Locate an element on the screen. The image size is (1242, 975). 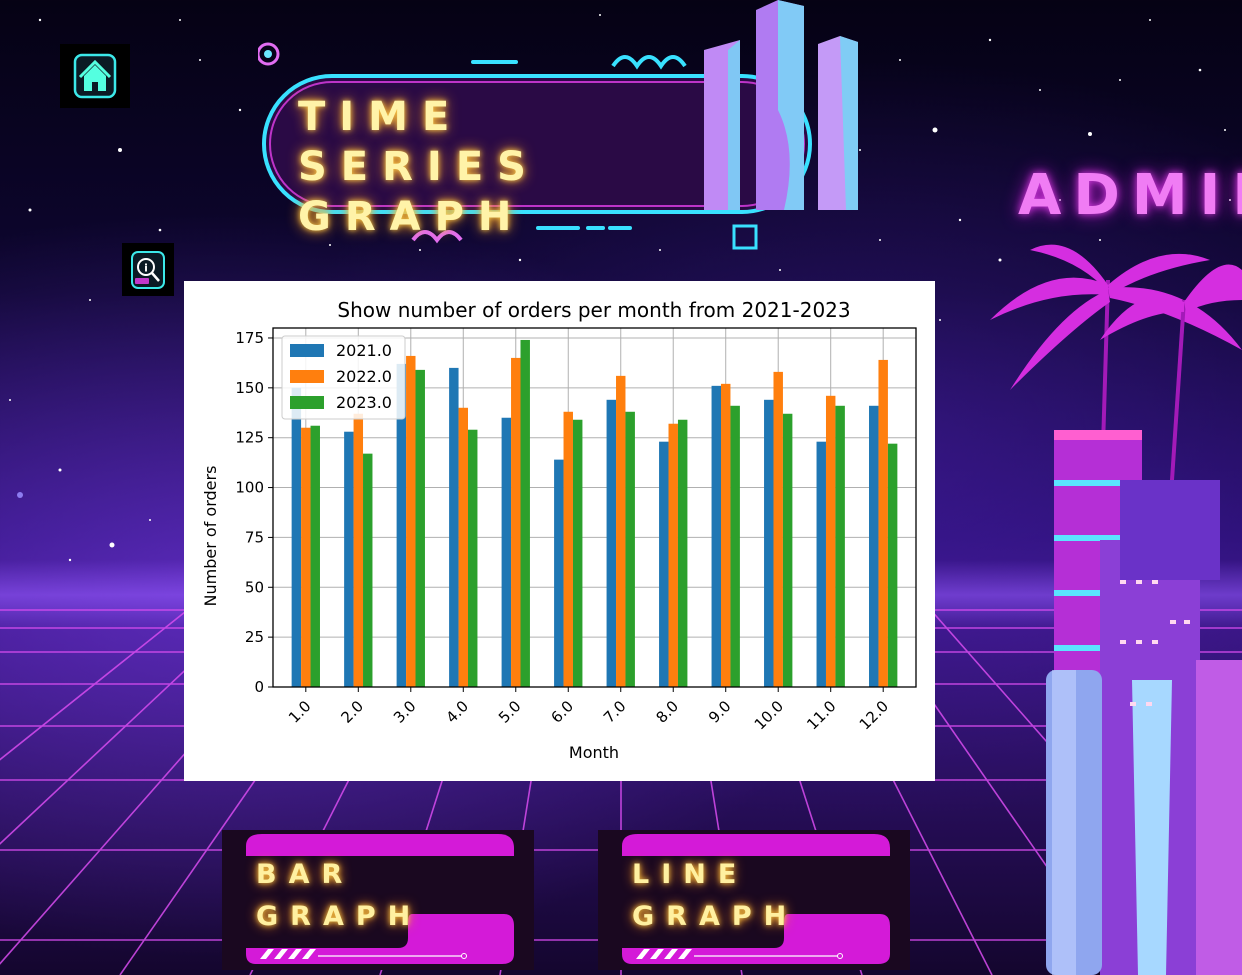
svg-text: i is located at coordinates (146, 267).